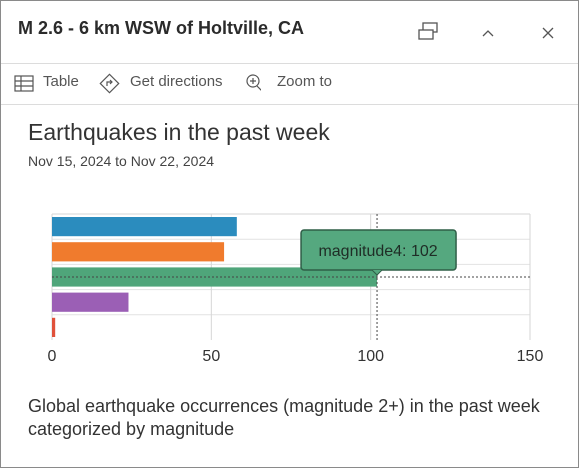 This screenshot has width=579, height=468. I want to click on action-directions: Get directions, so click(176, 81).